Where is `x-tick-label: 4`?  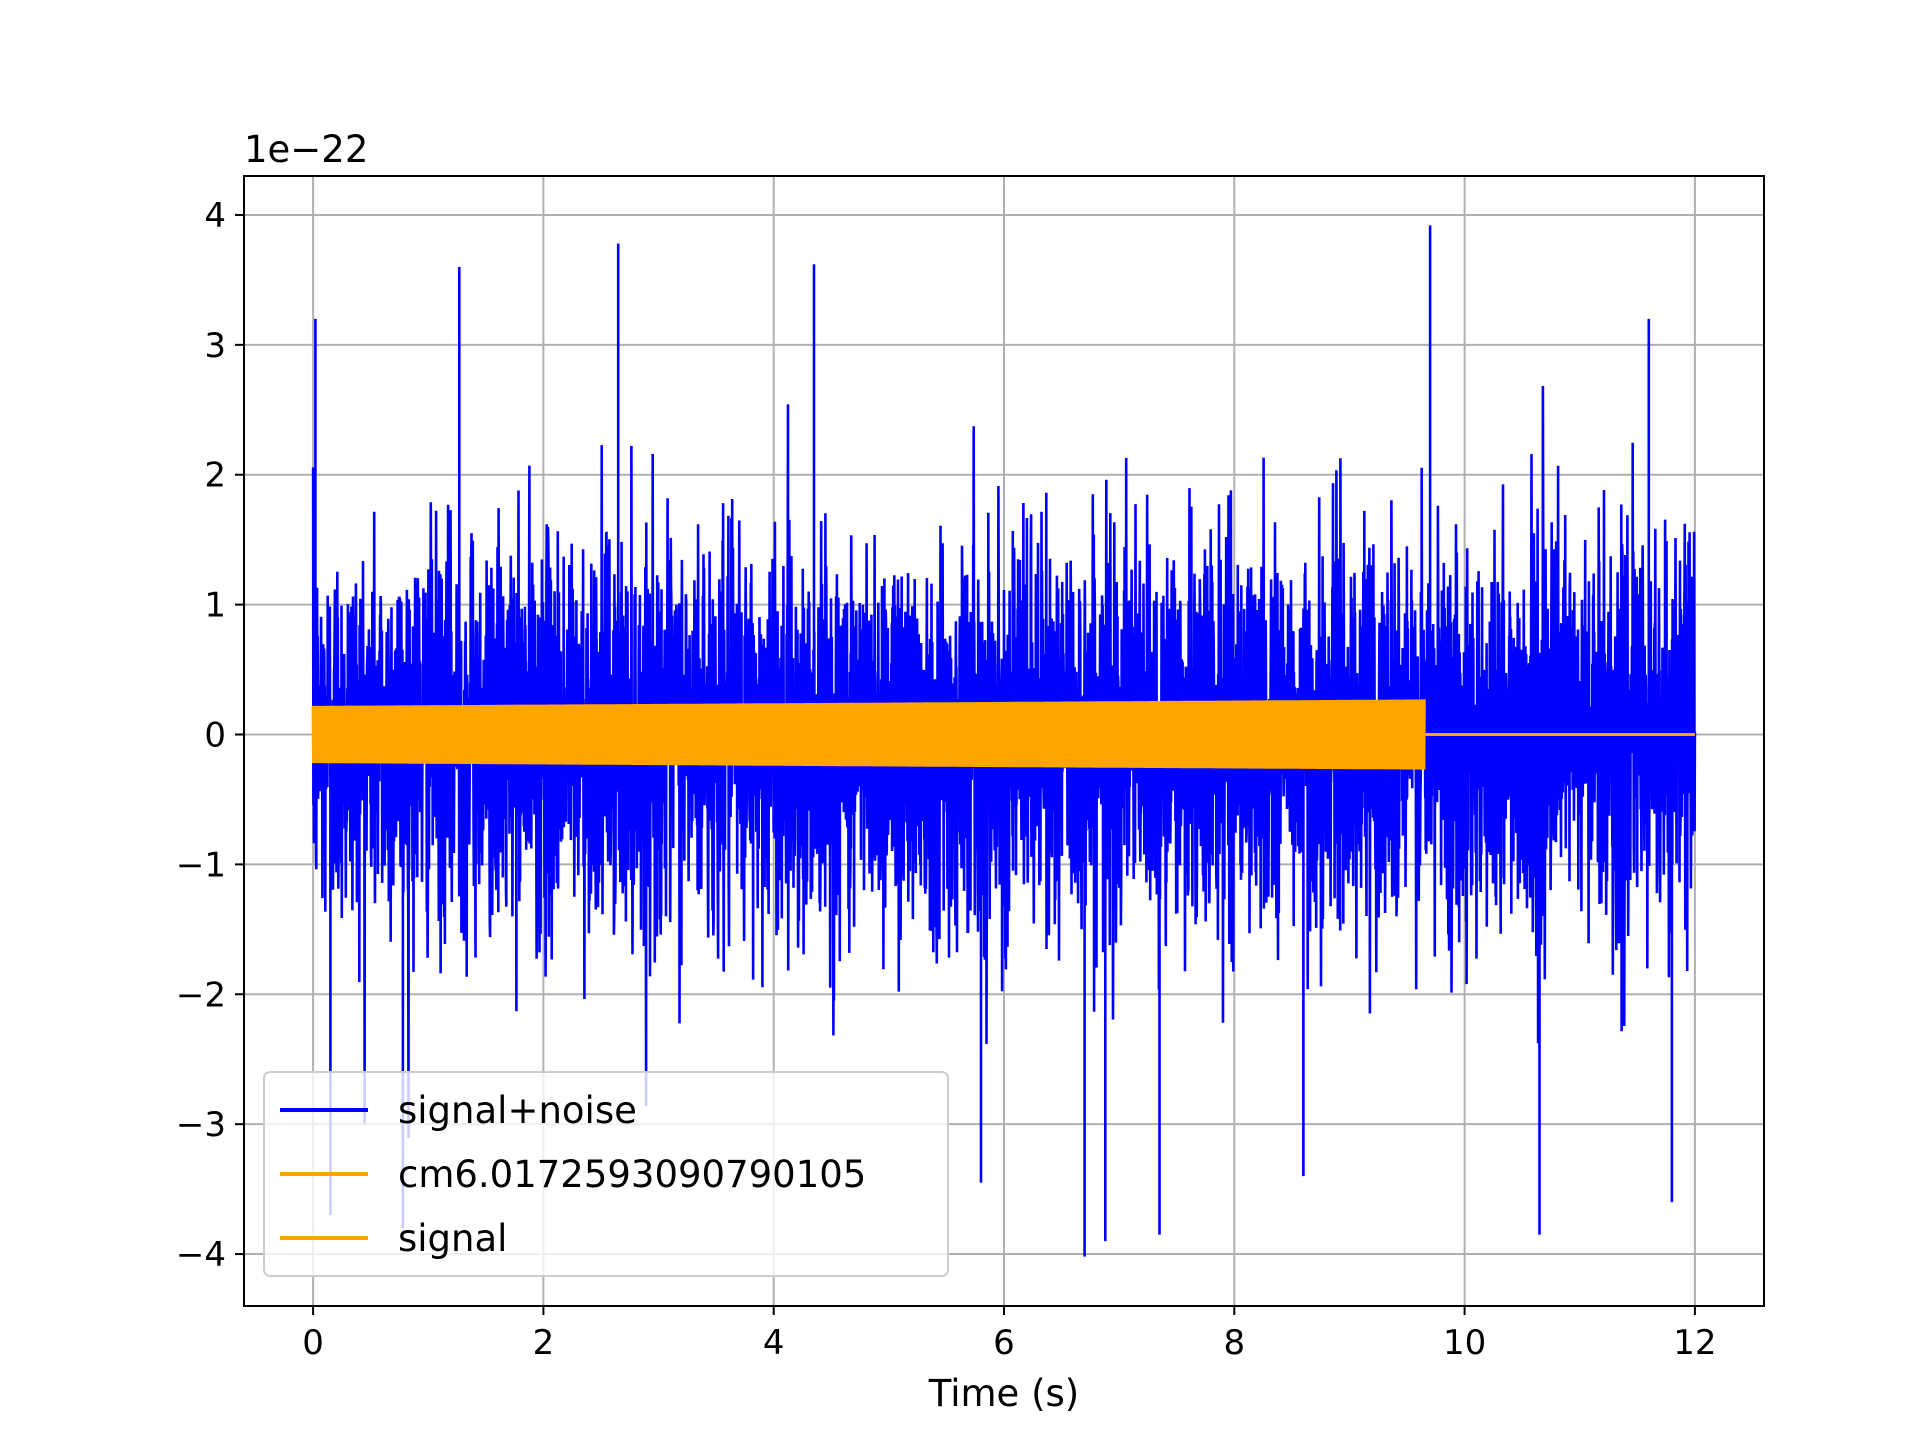
x-tick-label: 4 is located at coordinates (774, 1343).